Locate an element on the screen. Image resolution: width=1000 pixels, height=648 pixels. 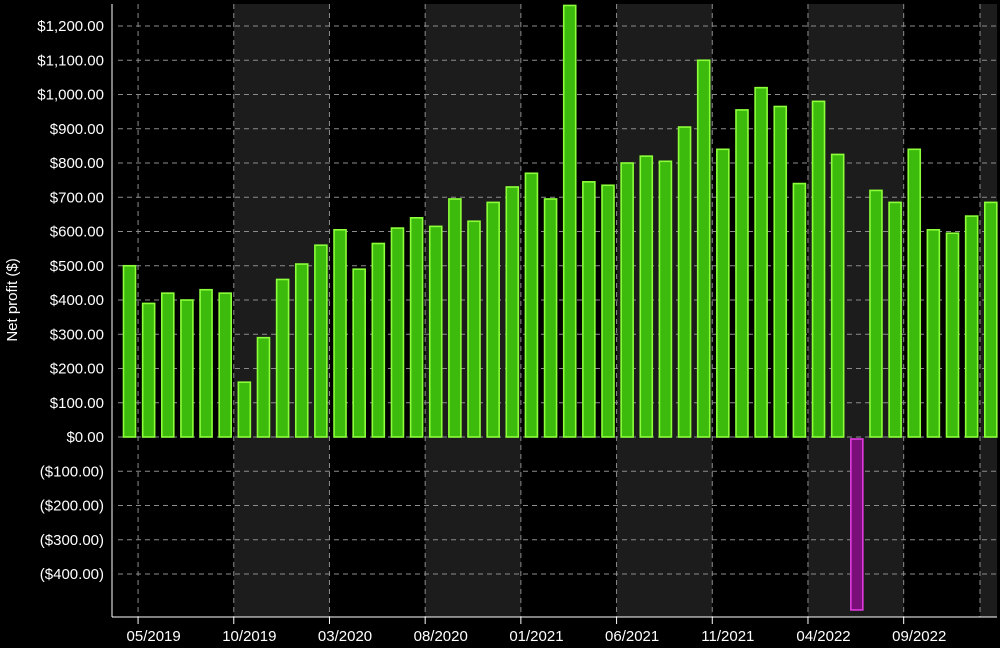
bar-07-2019 is located at coordinates (187, 368).